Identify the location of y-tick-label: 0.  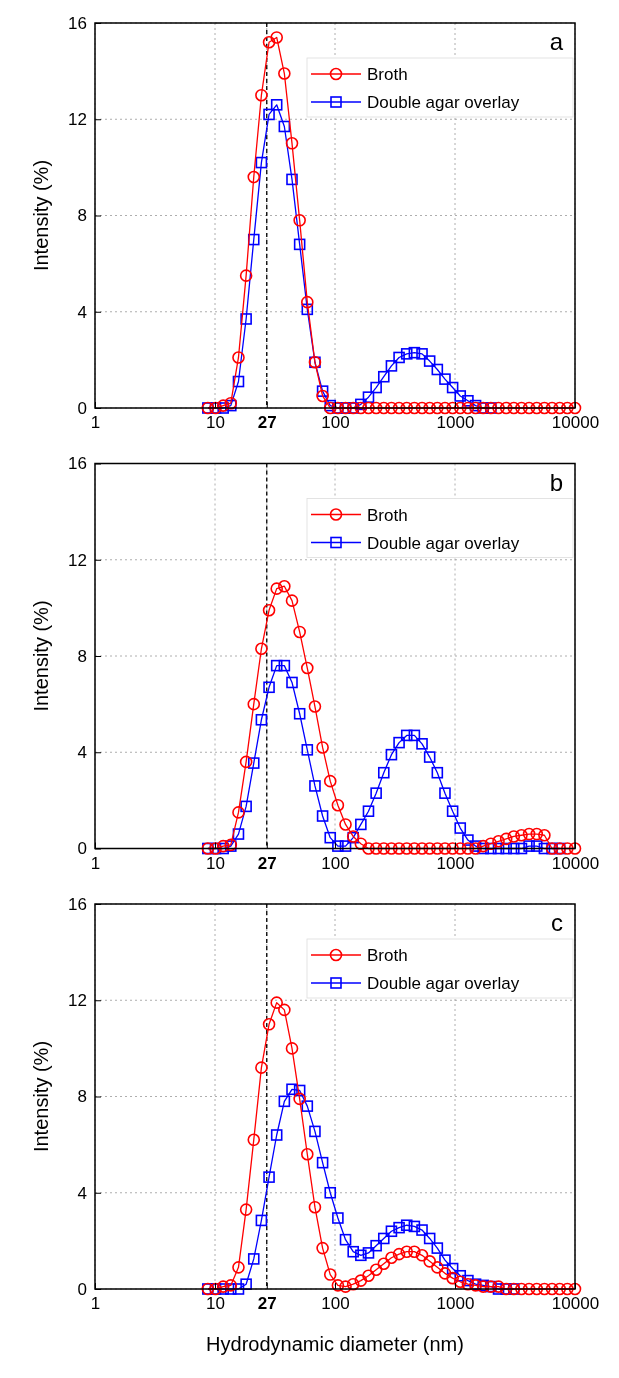
(82, 1289).